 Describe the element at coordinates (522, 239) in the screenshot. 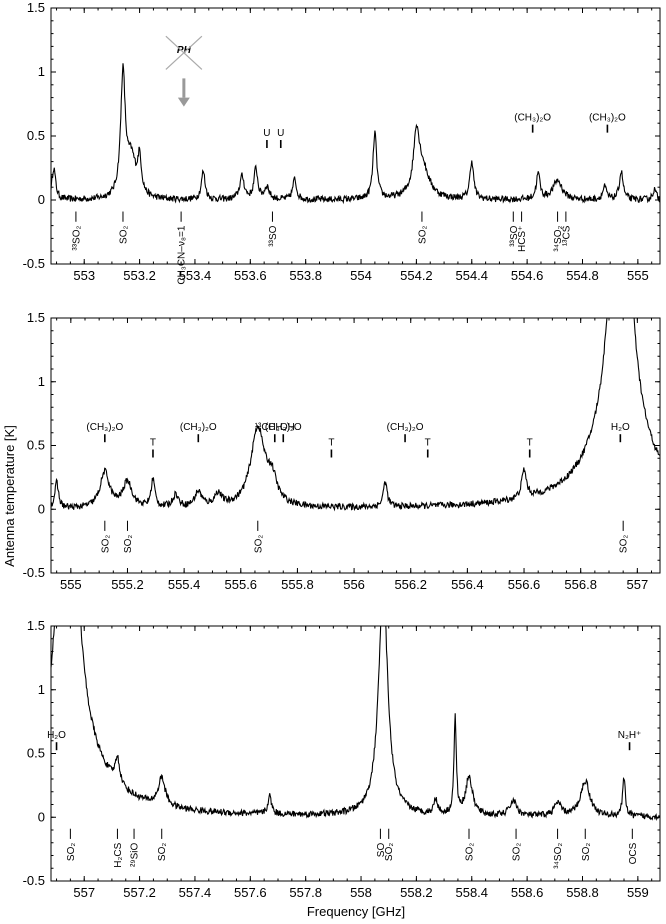

I see `annotation-label: HCS⁺` at that location.